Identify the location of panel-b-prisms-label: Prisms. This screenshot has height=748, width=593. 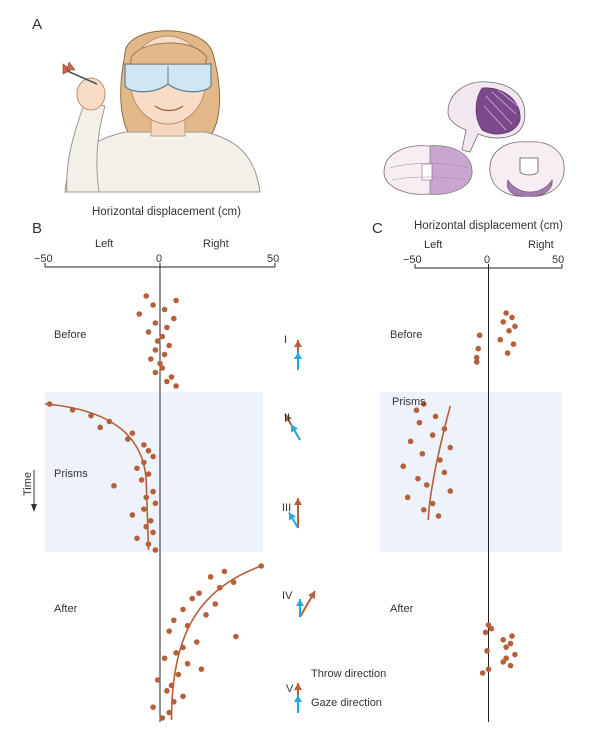
(71, 474).